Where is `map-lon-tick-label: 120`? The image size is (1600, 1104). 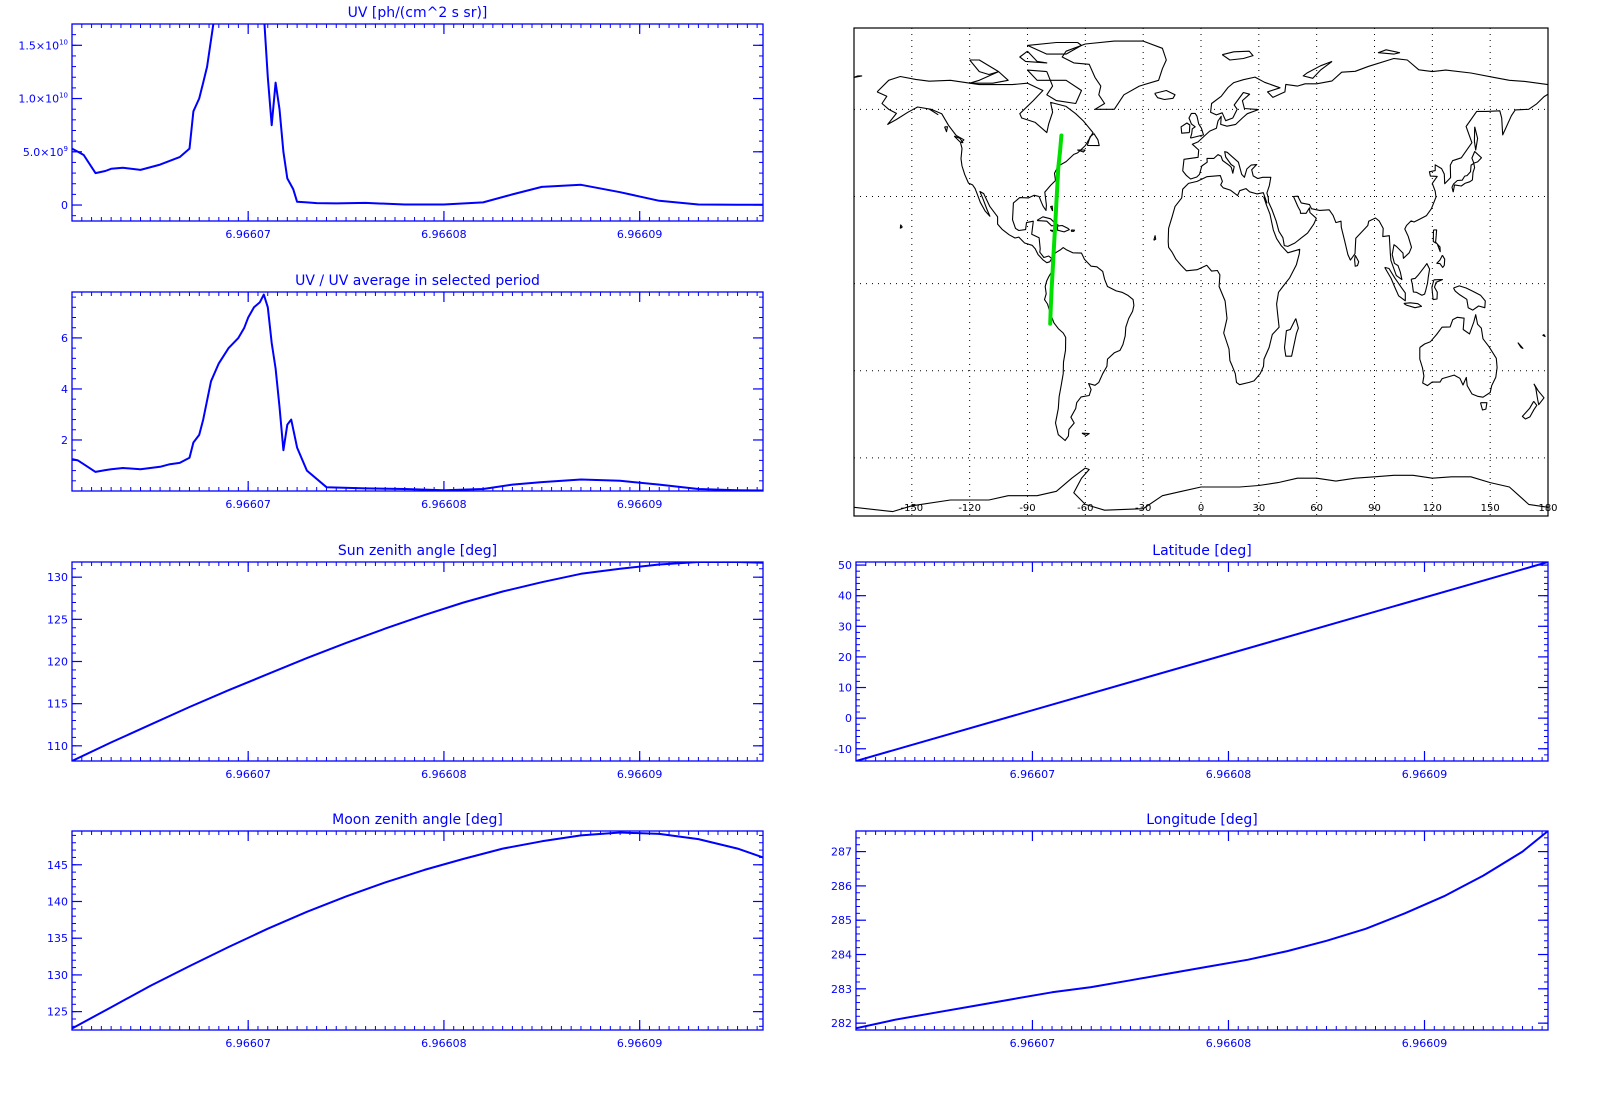
map-lon-tick-label: 120 is located at coordinates (1432, 508).